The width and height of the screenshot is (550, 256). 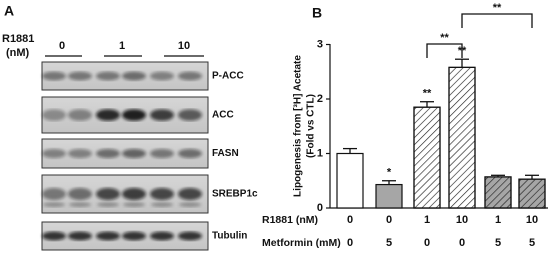 What do you see at coordinates (320, 208) in the screenshot?
I see `y-tick-label: 0` at bounding box center [320, 208].